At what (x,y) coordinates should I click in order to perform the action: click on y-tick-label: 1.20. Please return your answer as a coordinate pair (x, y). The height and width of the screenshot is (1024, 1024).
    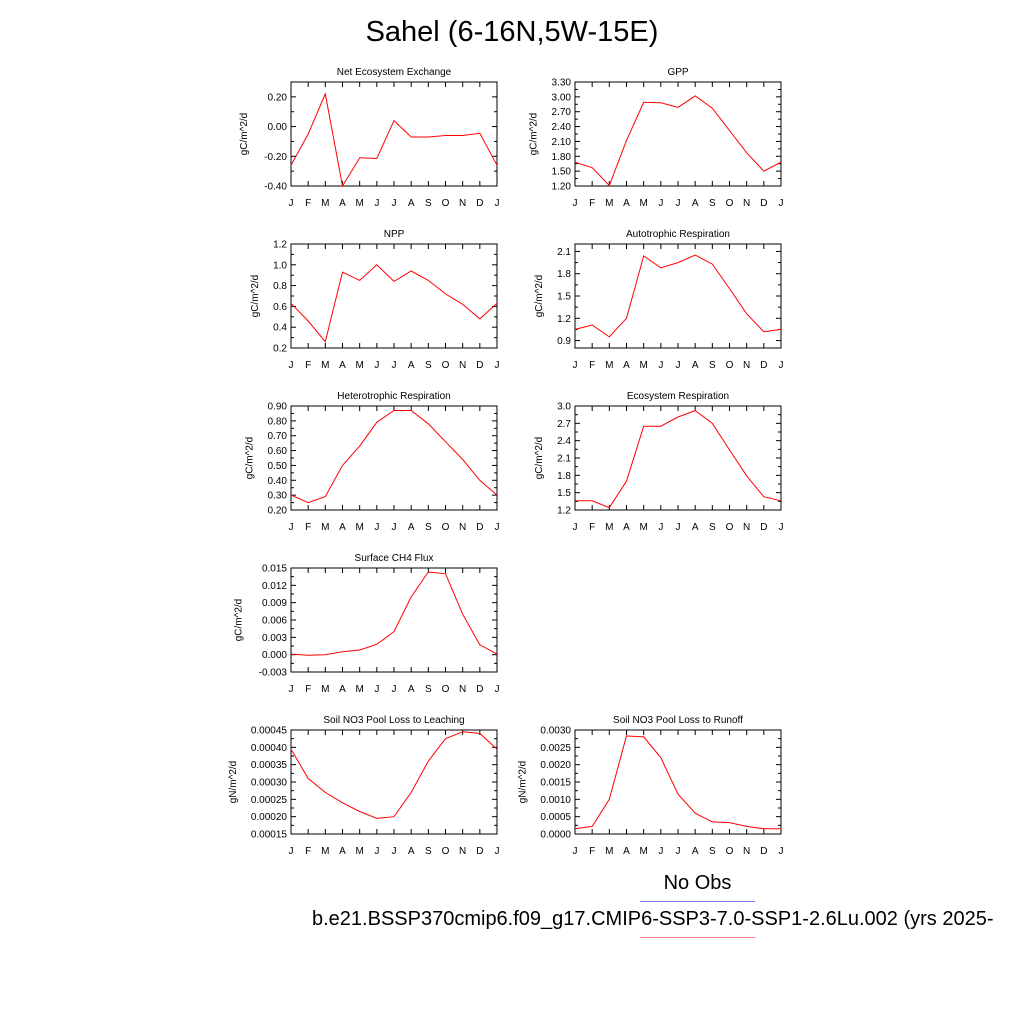
    Looking at the image, I should click on (562, 187).